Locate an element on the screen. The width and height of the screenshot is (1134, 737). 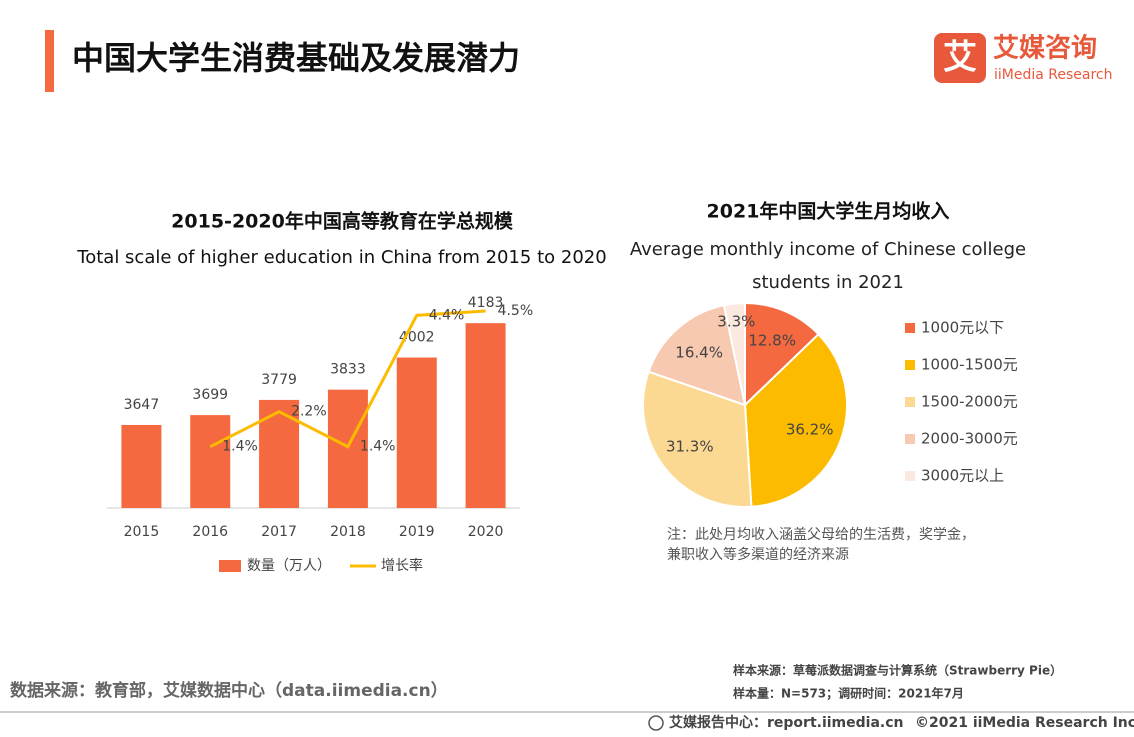
legend-label: 3000元以上 is located at coordinates (962, 476).